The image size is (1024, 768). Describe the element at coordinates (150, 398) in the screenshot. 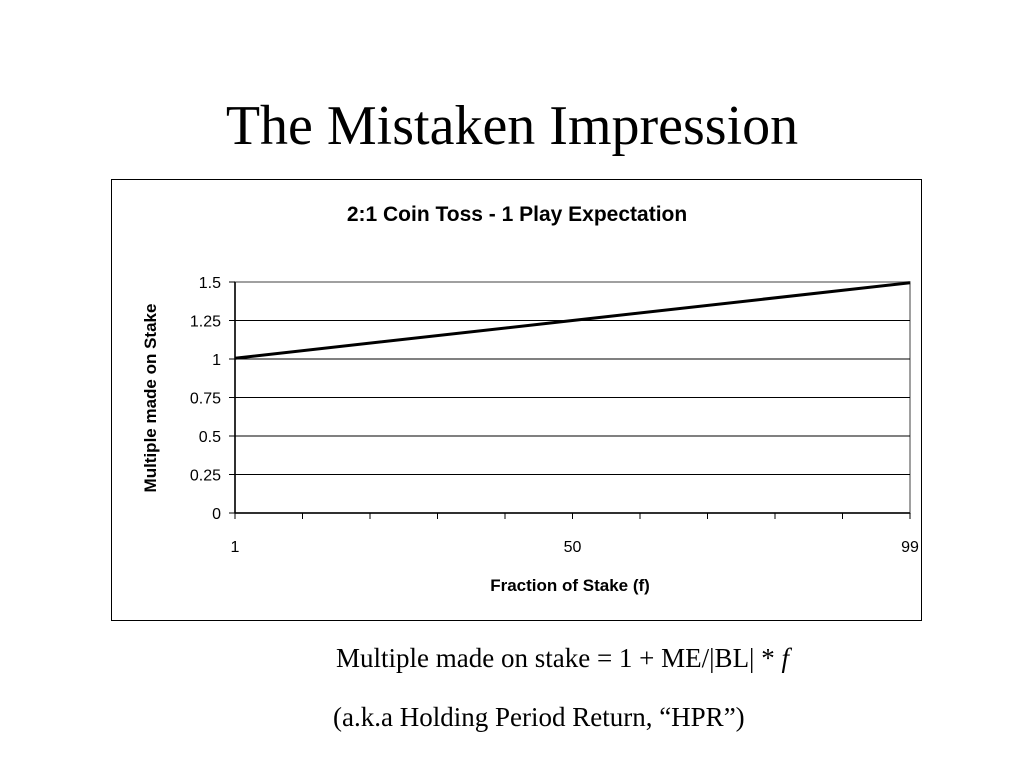

I see `y-axis-label: Multiple made on Stake` at that location.